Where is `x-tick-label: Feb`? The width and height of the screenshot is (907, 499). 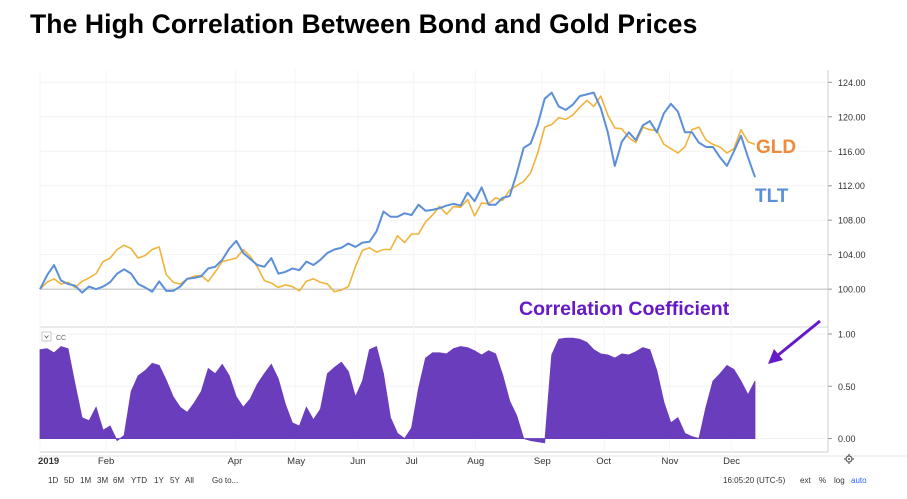
x-tick-label: Feb is located at coordinates (106, 461).